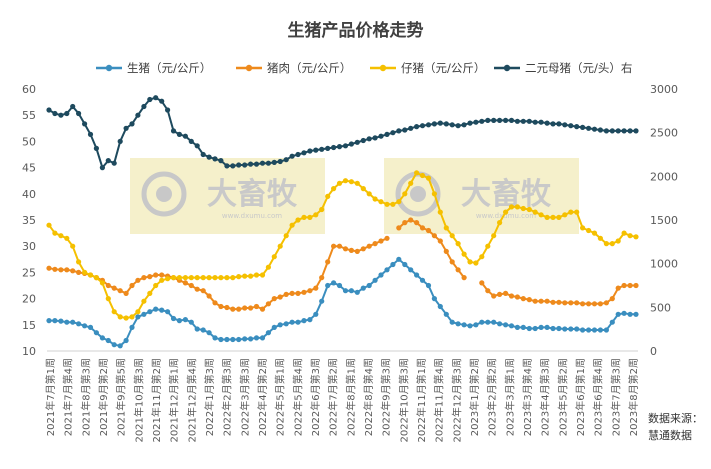 This screenshot has height=469, width=711. What do you see at coordinates (280, 397) in the screenshot?
I see `x-tick-label: 2022年5月第1周` at bounding box center [280, 397].